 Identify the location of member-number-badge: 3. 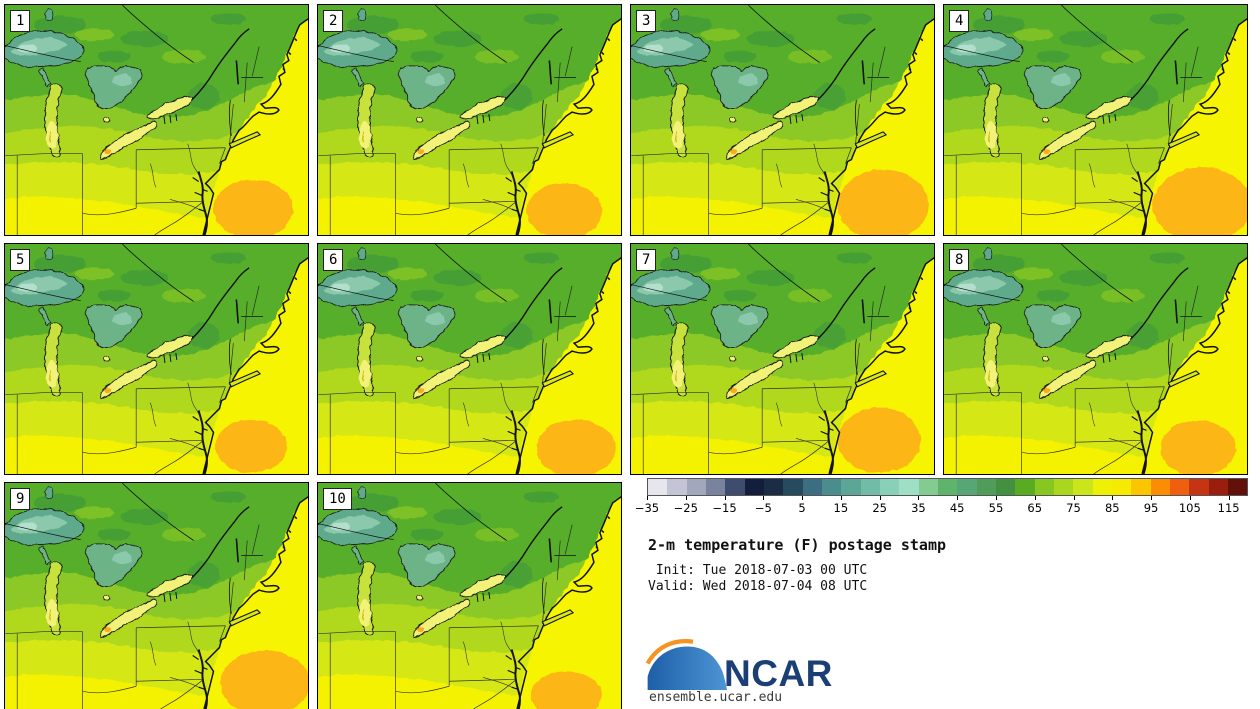
(646, 21).